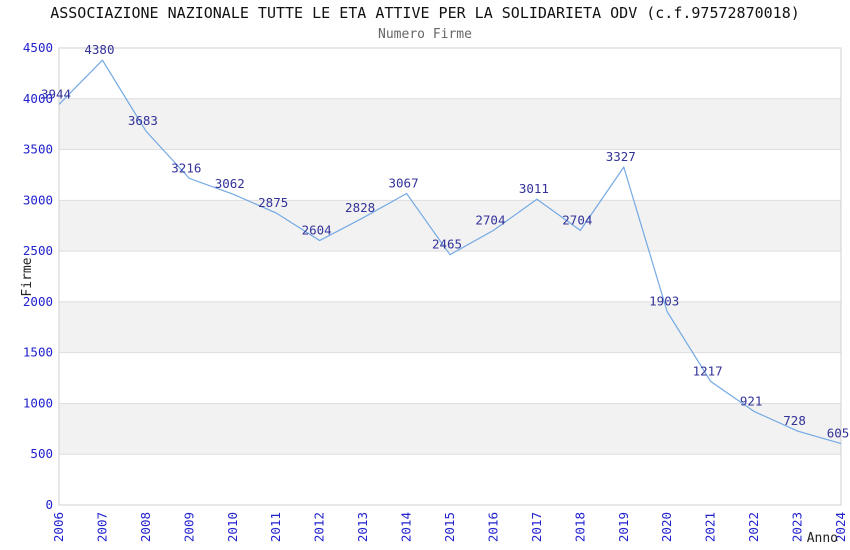 Image resolution: width=850 pixels, height=550 pixels. Describe the element at coordinates (38, 402) in the screenshot. I see `y-tick-label: 1000` at that location.